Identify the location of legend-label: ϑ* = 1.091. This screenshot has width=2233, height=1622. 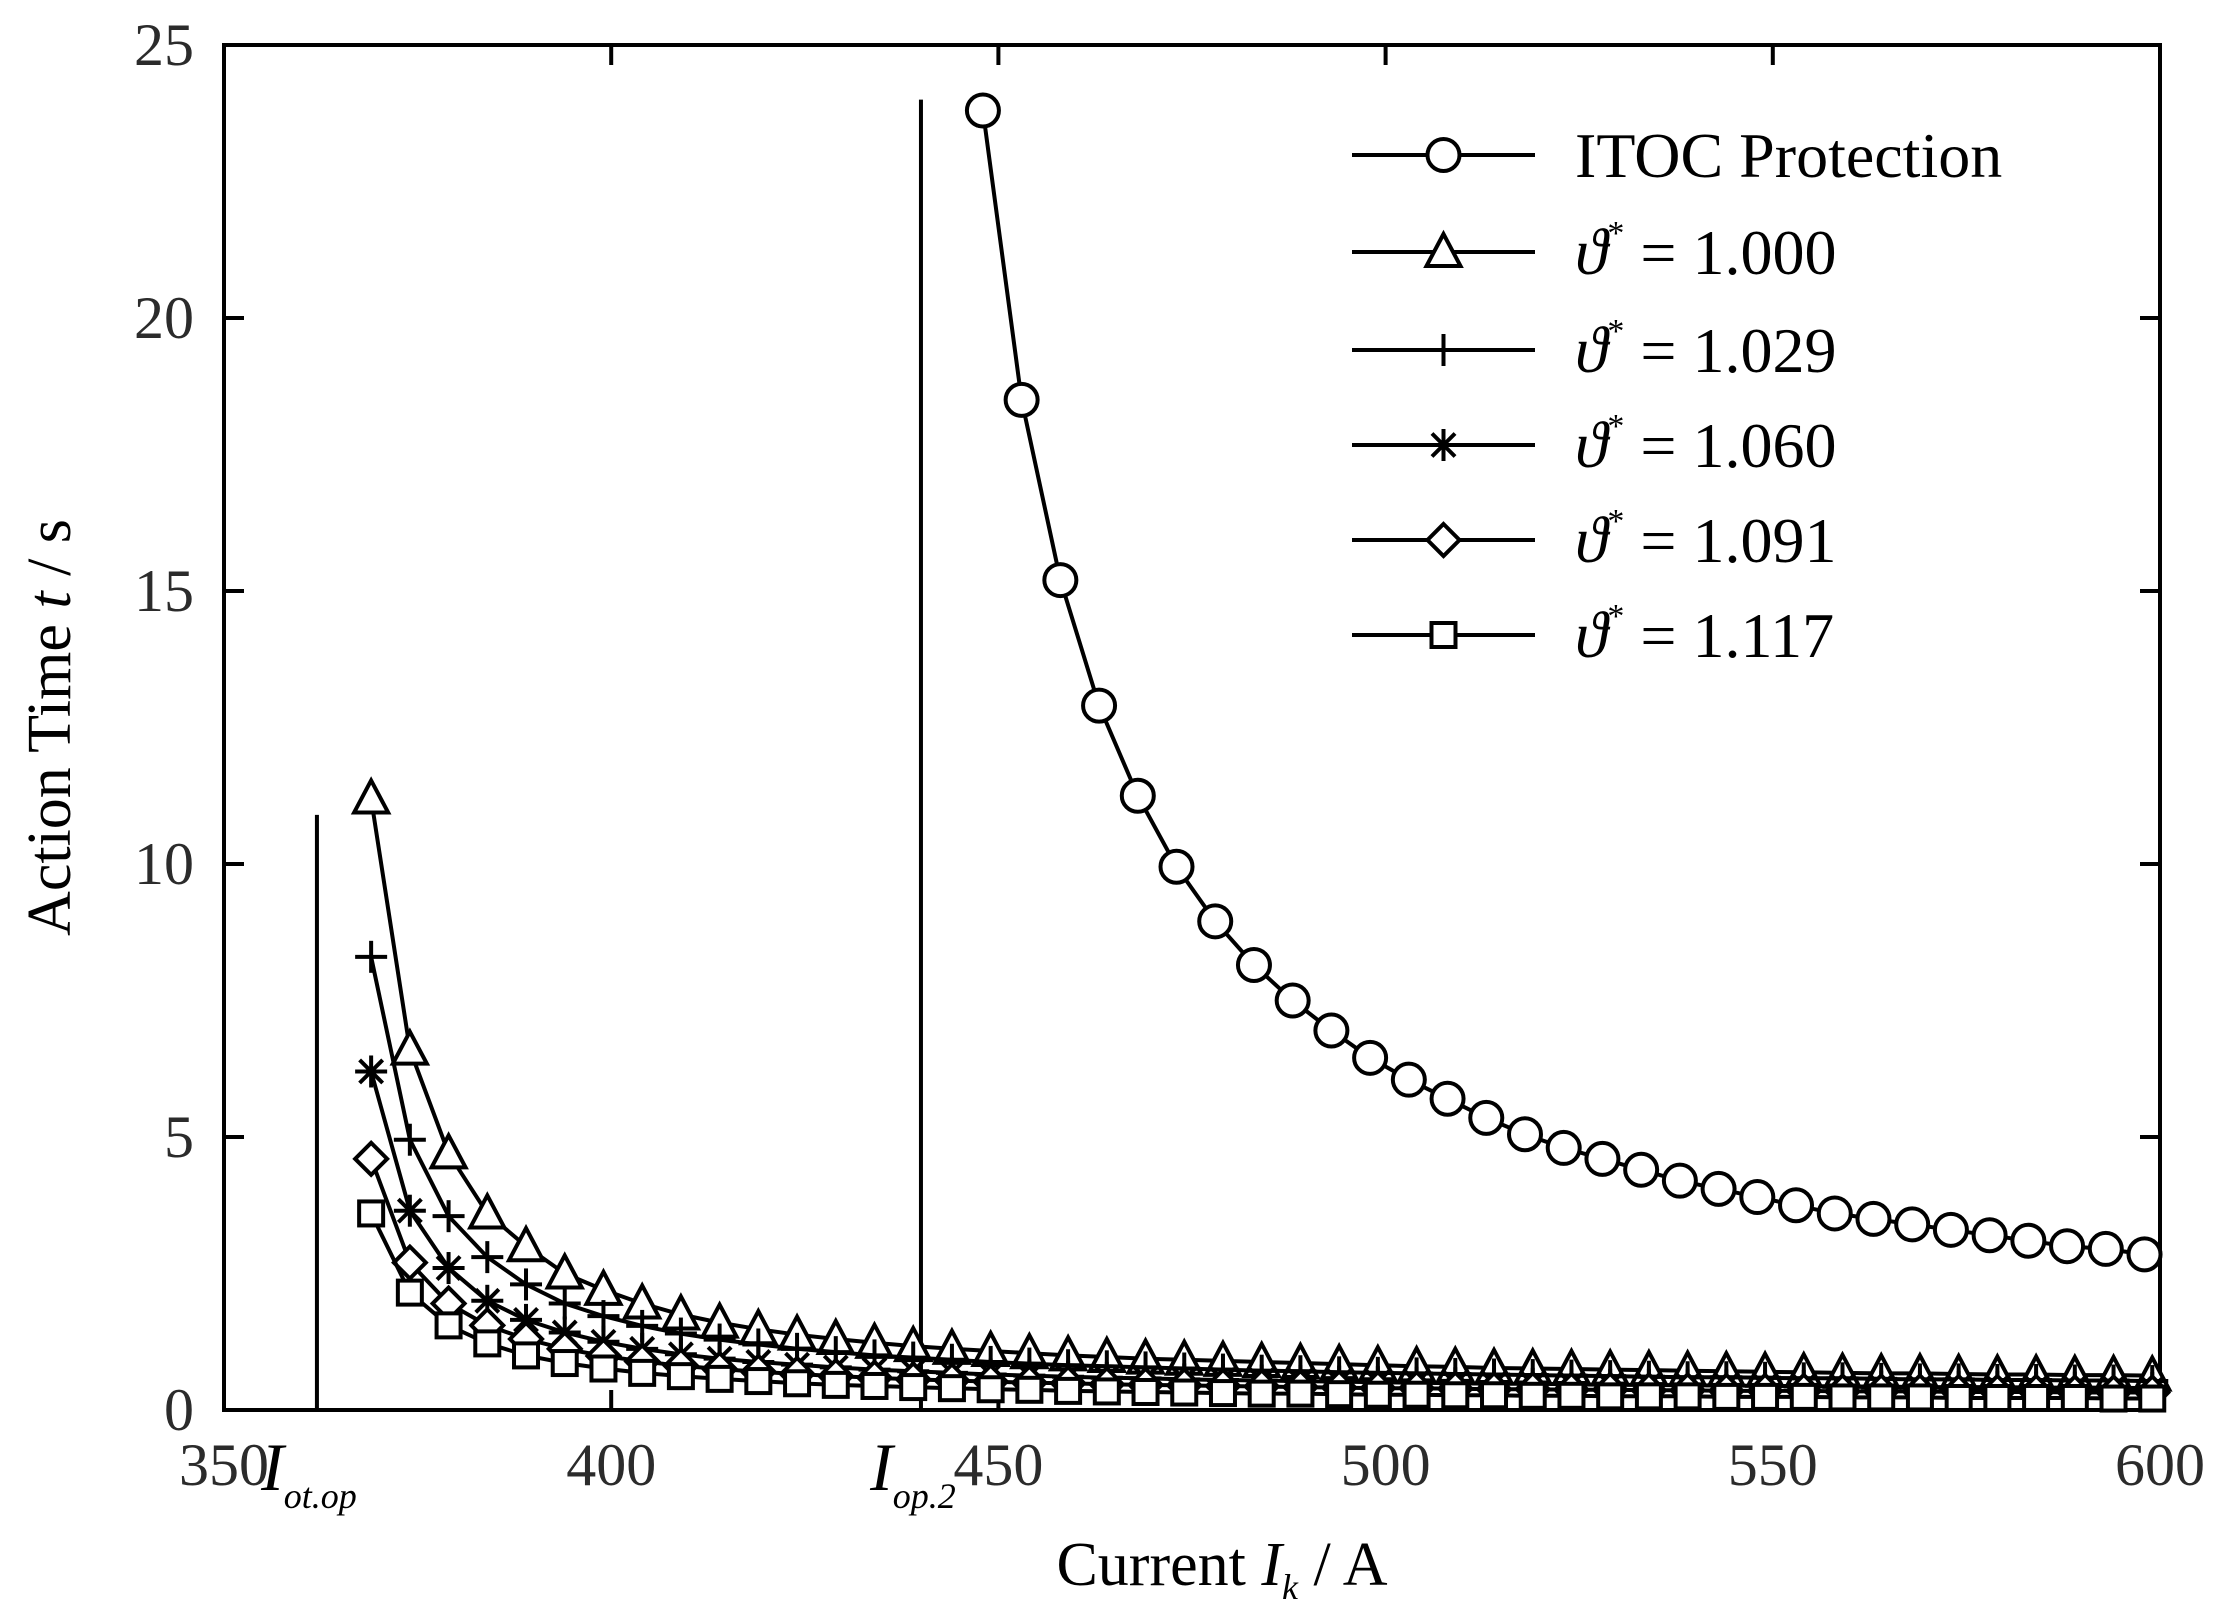
(1705, 540).